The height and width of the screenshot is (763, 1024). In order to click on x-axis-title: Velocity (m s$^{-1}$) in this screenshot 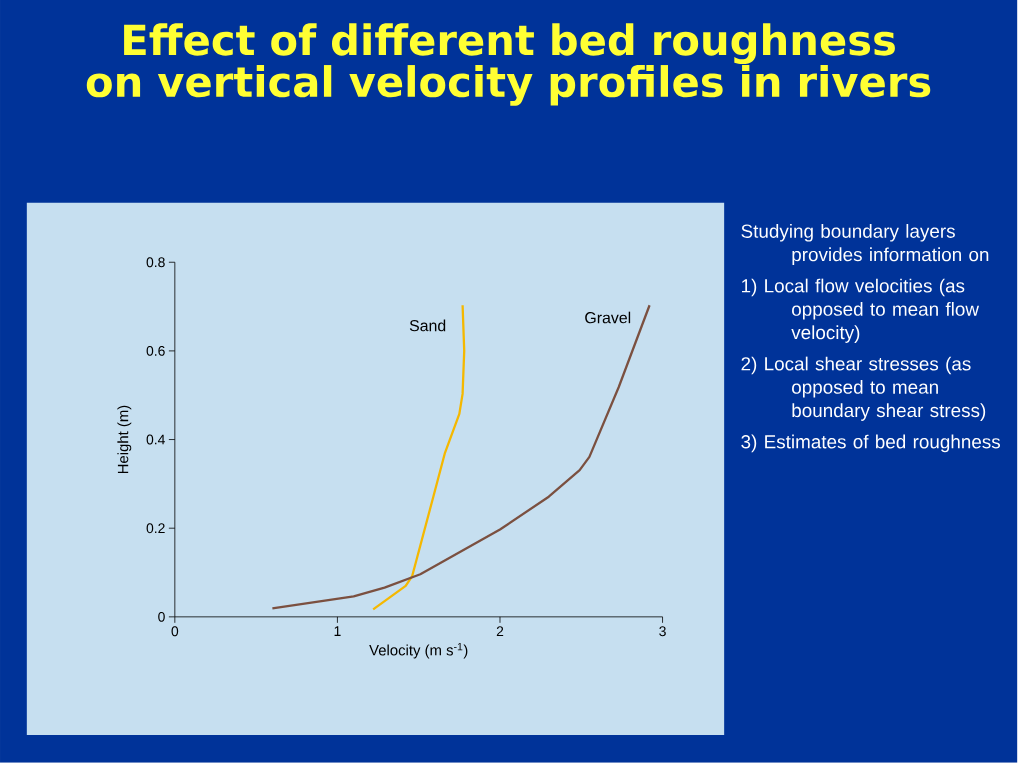, I will do `click(418, 651)`.